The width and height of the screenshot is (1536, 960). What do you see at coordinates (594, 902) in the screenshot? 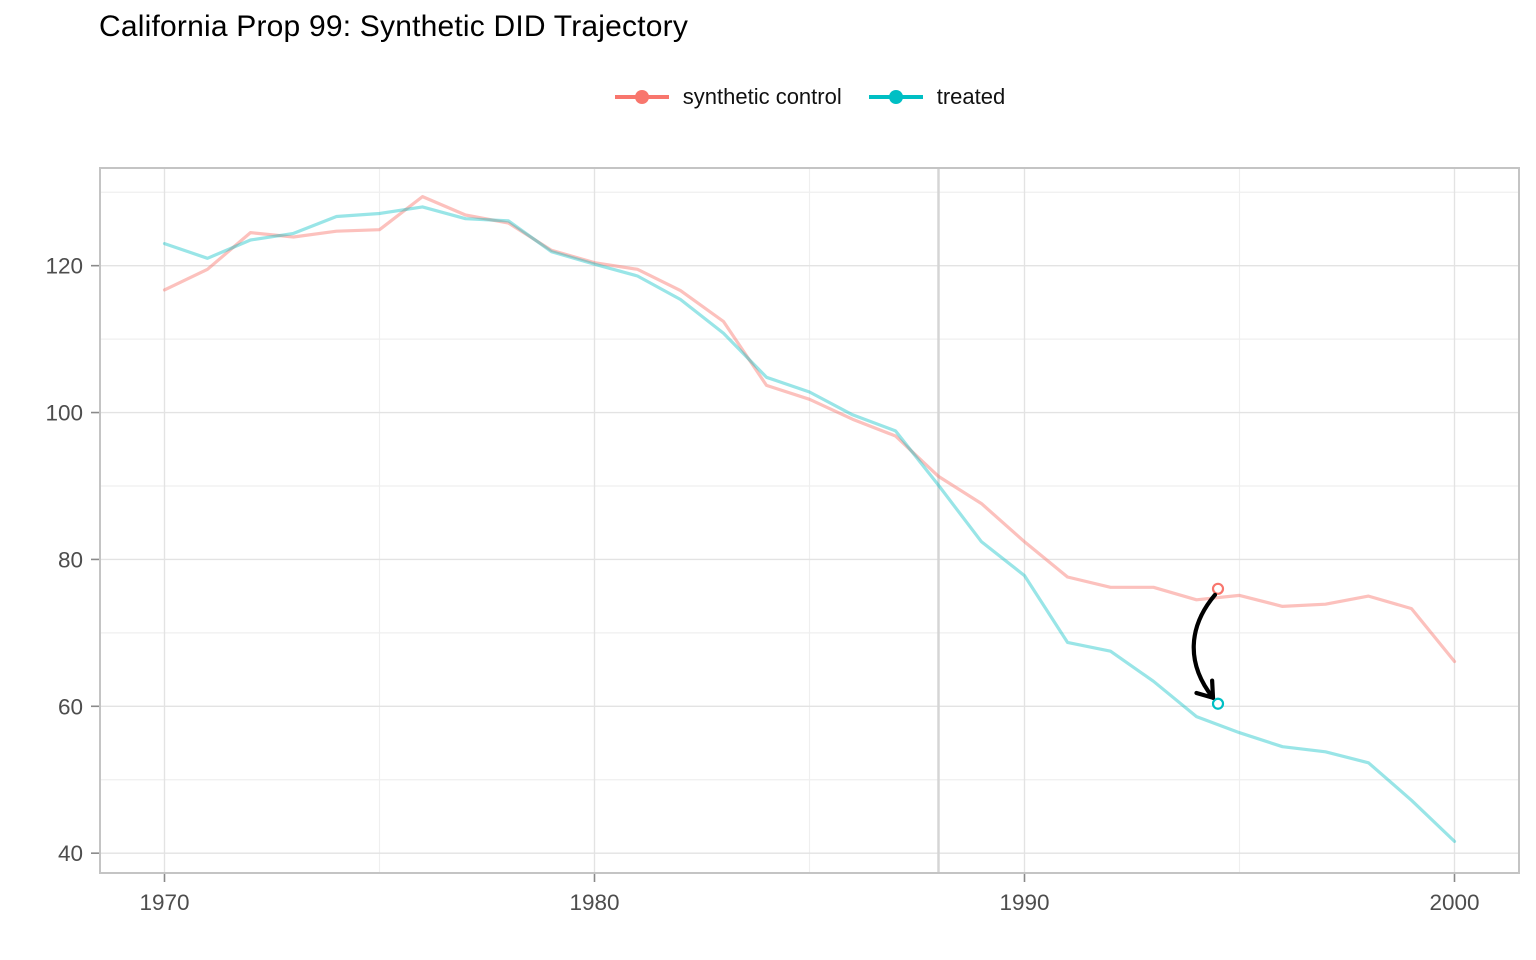
I see `x-tick-label-1980: 1980` at bounding box center [594, 902].